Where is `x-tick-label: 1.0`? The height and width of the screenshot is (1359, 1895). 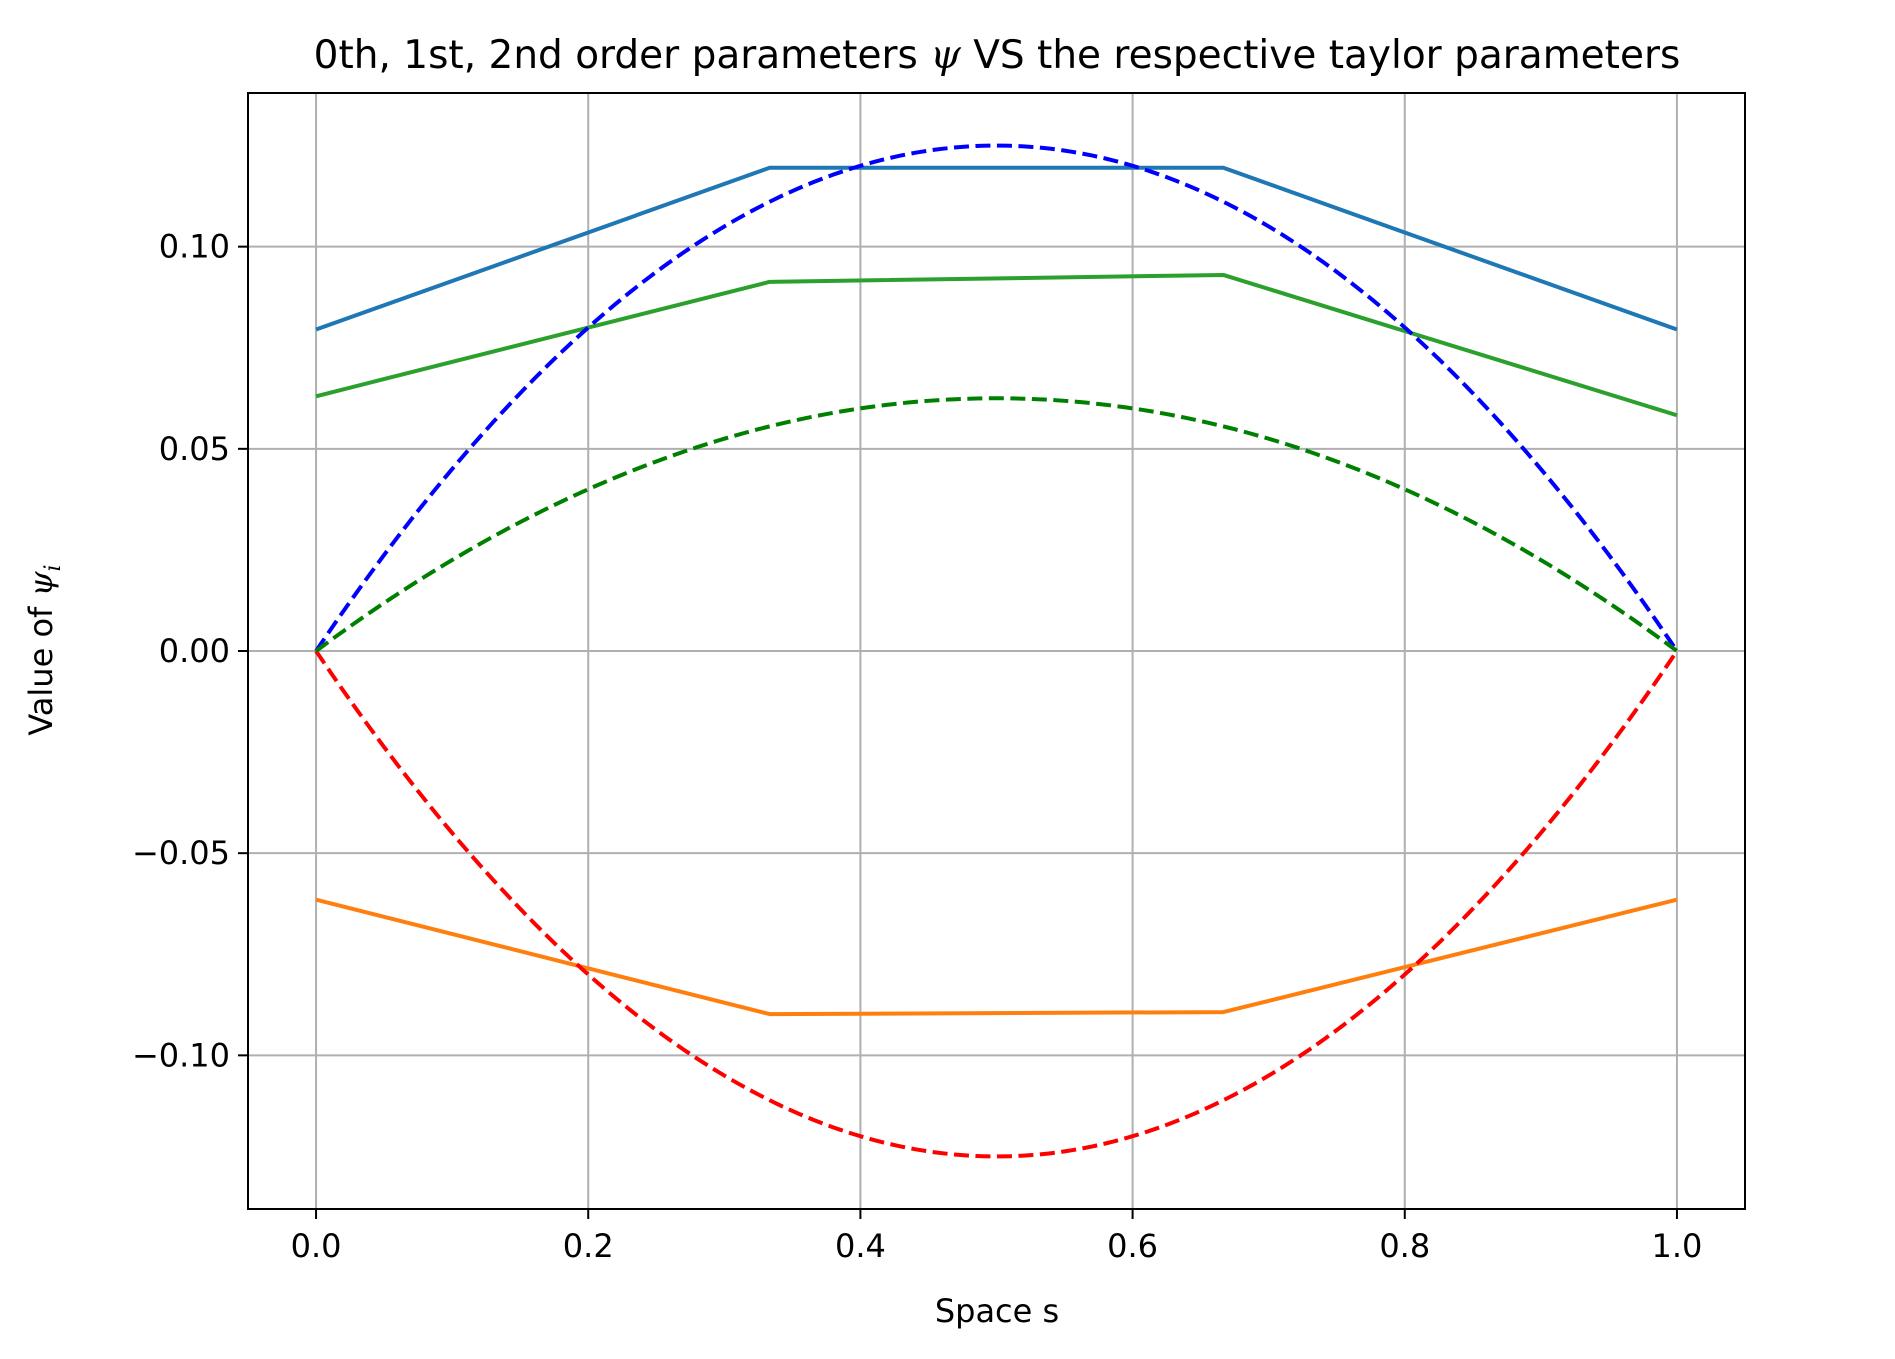 x-tick-label: 1.0 is located at coordinates (1677, 1246).